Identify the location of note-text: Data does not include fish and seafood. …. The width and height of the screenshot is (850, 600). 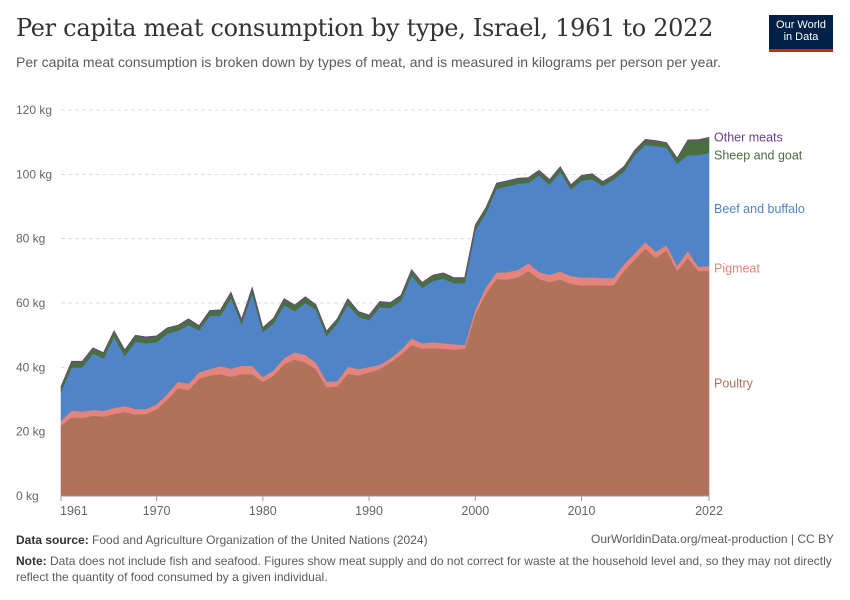
(424, 569).